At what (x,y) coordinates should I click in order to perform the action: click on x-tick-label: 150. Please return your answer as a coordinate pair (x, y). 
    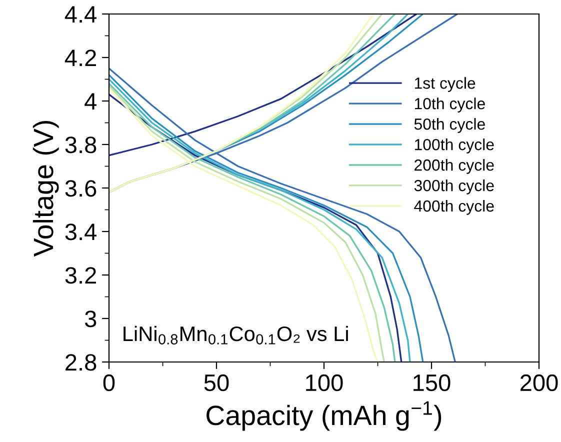
    Looking at the image, I should click on (432, 383).